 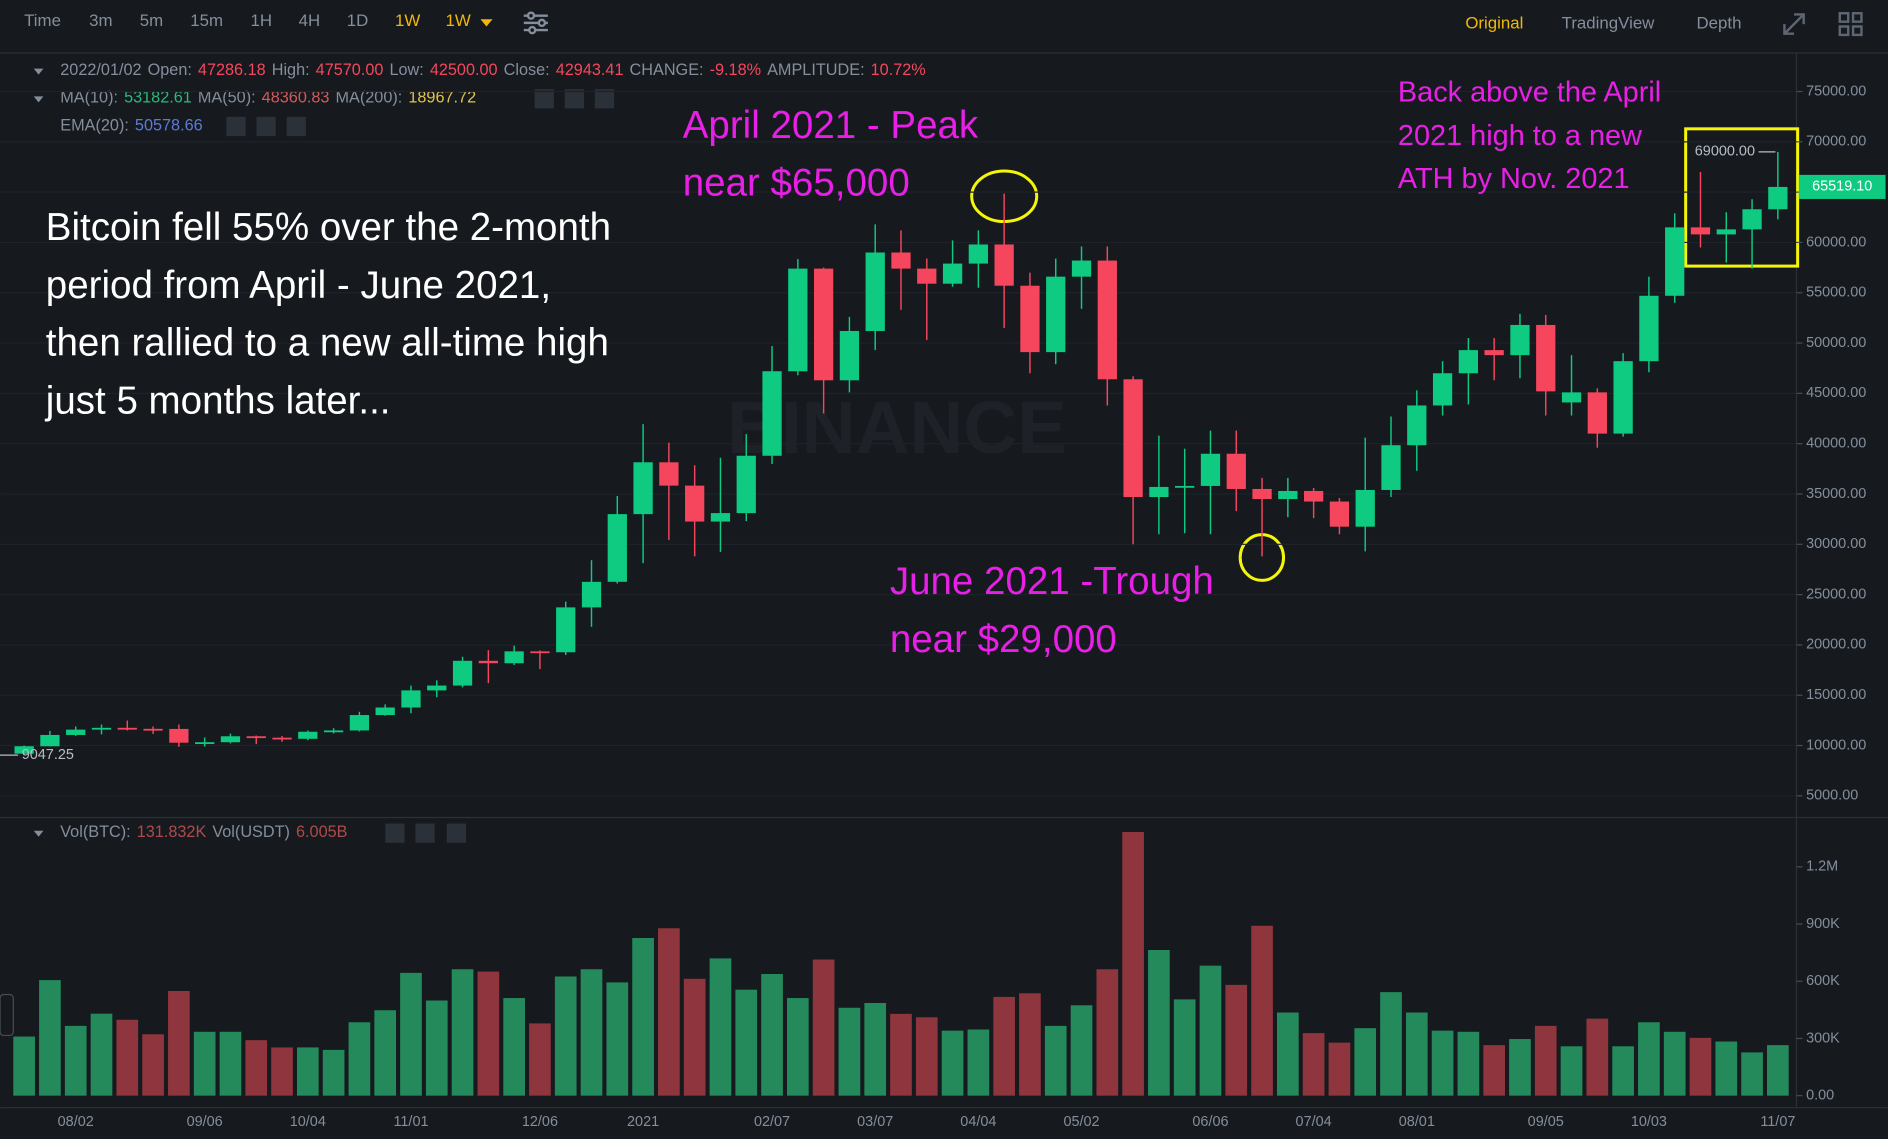 I want to click on legend-item: Vol(USDT), so click(x=251, y=832).